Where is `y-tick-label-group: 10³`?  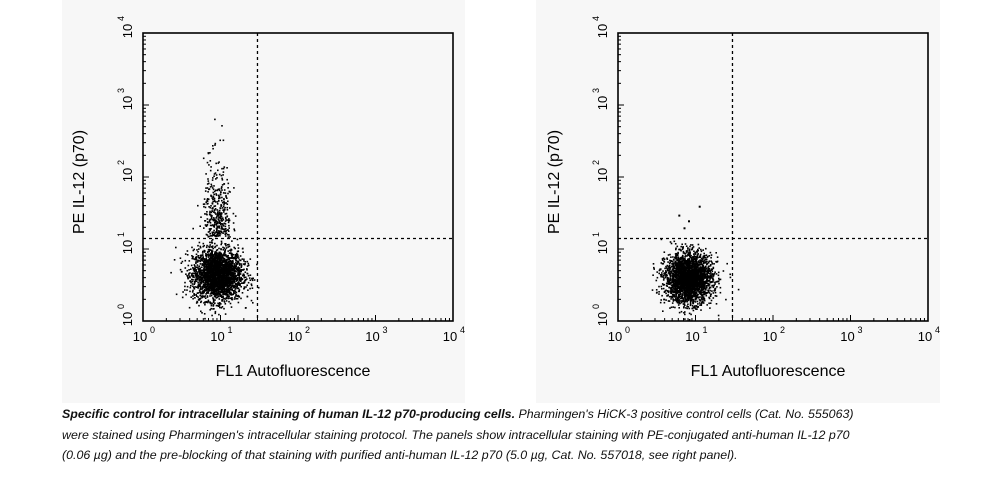 y-tick-label-group: 10³ is located at coordinates (125, 99).